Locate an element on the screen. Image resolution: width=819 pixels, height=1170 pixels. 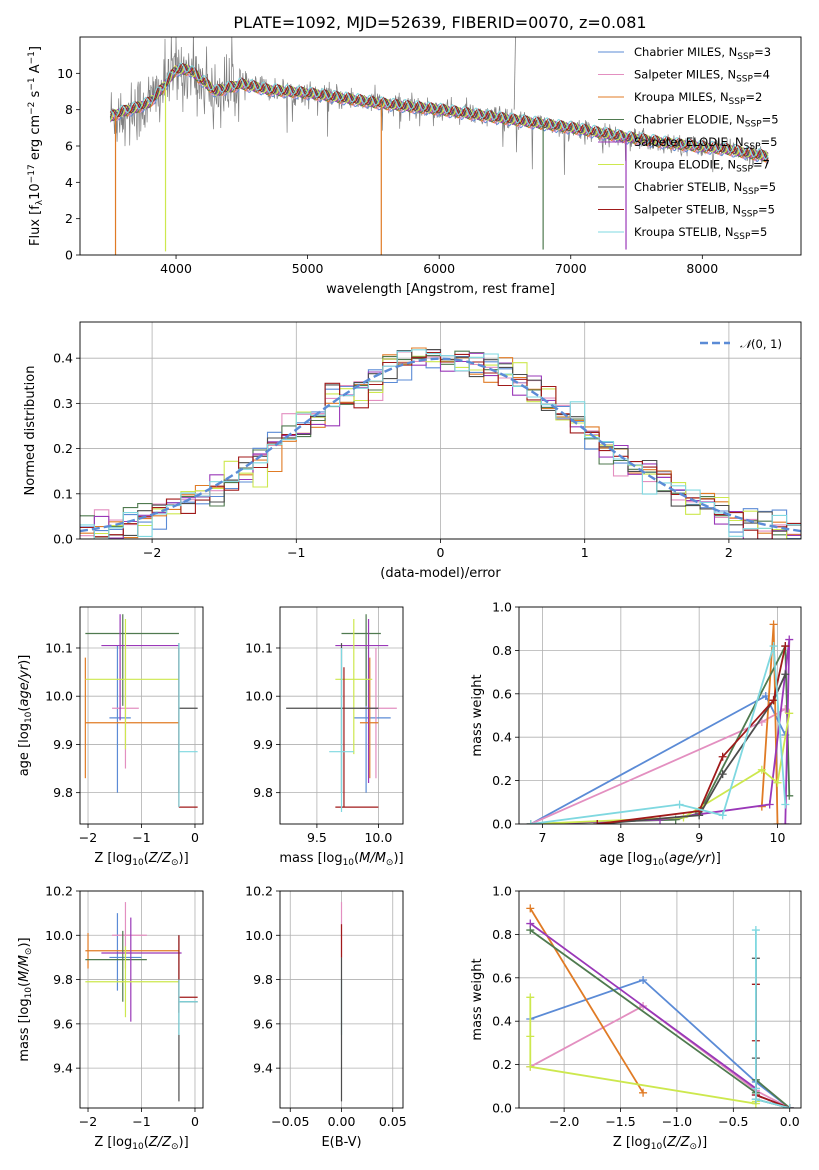
histogram-step-line is located at coordinates (440, 444).